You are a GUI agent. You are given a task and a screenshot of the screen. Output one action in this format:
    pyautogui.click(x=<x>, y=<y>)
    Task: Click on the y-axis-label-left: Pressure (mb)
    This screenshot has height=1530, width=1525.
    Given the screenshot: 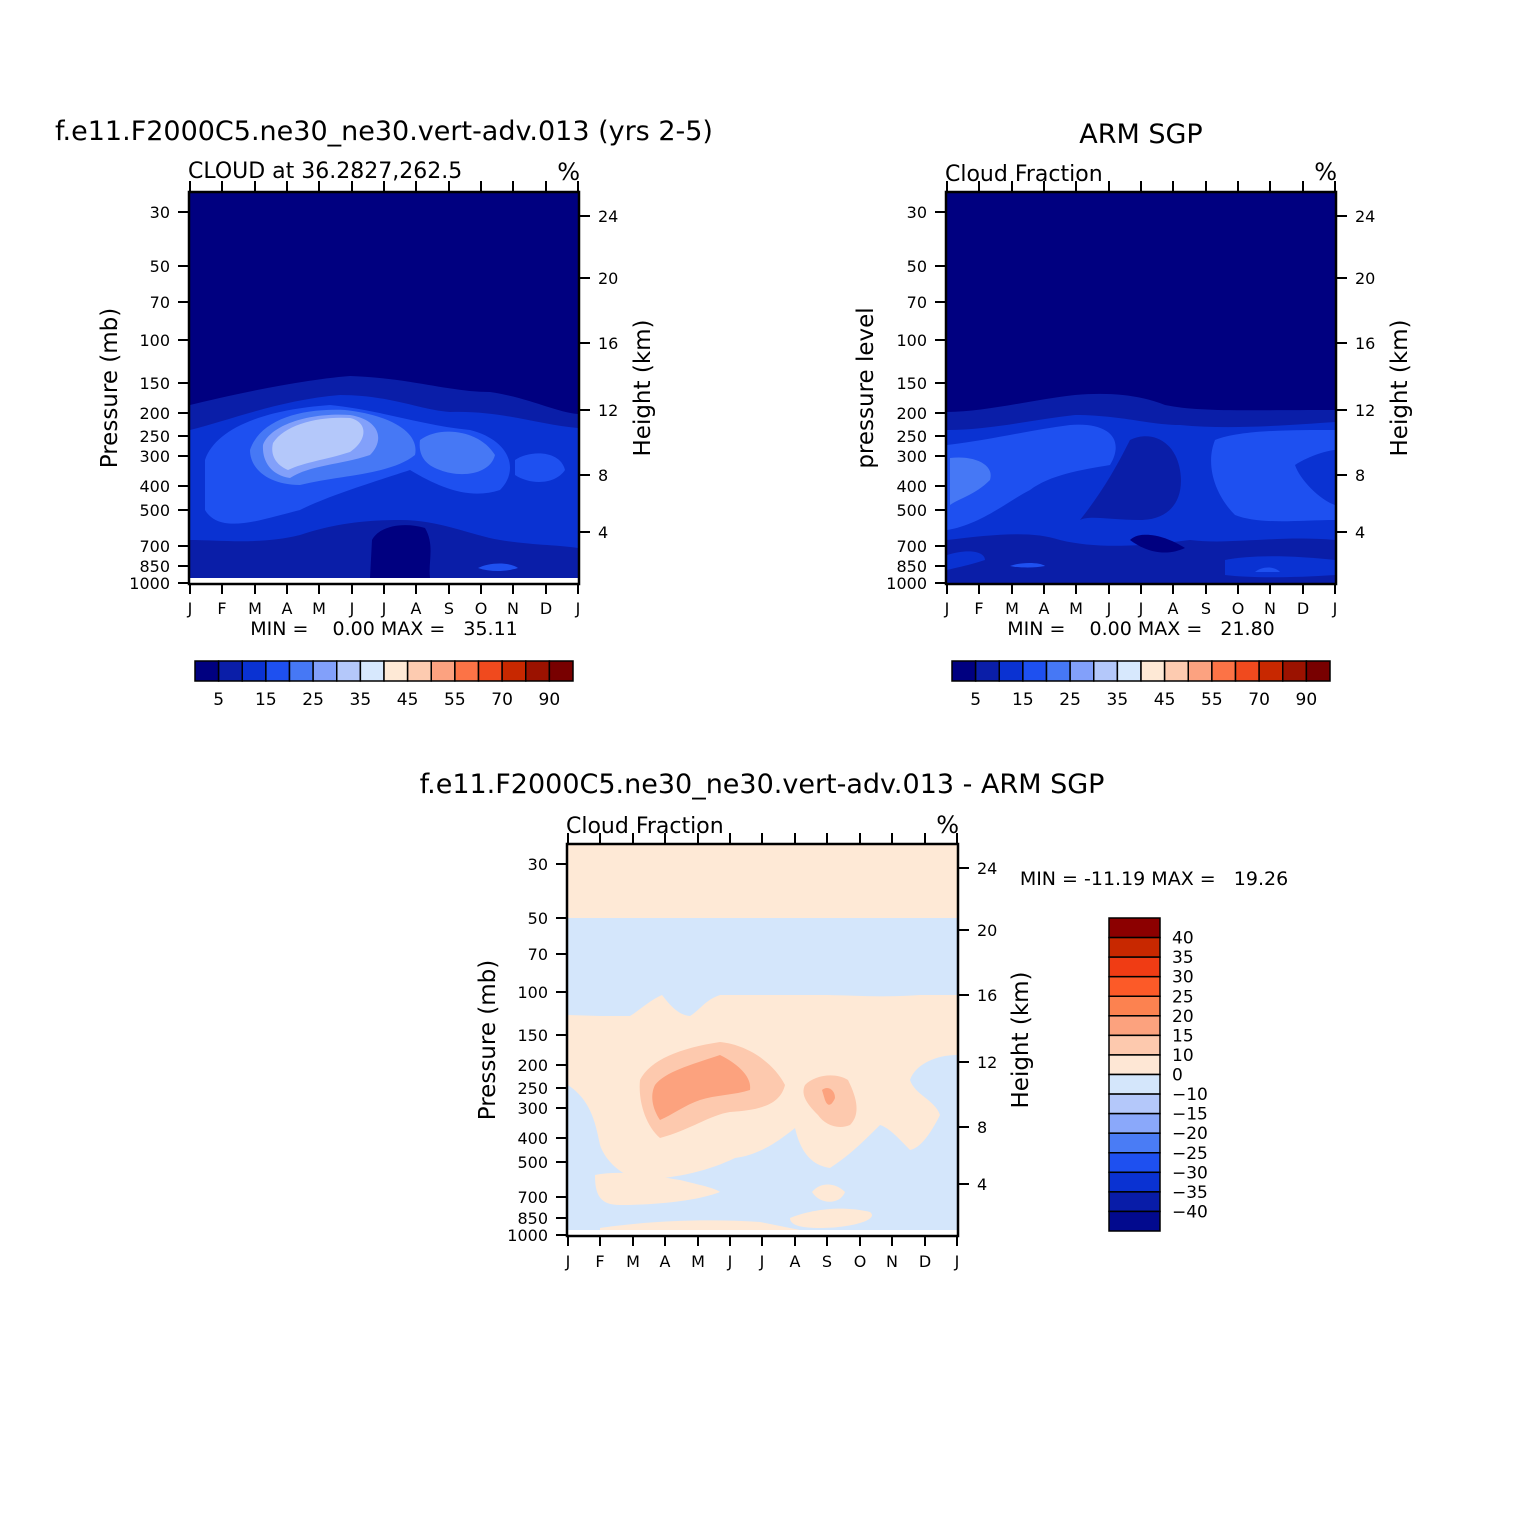 What is the action you would take?
    pyautogui.click(x=488, y=1040)
    